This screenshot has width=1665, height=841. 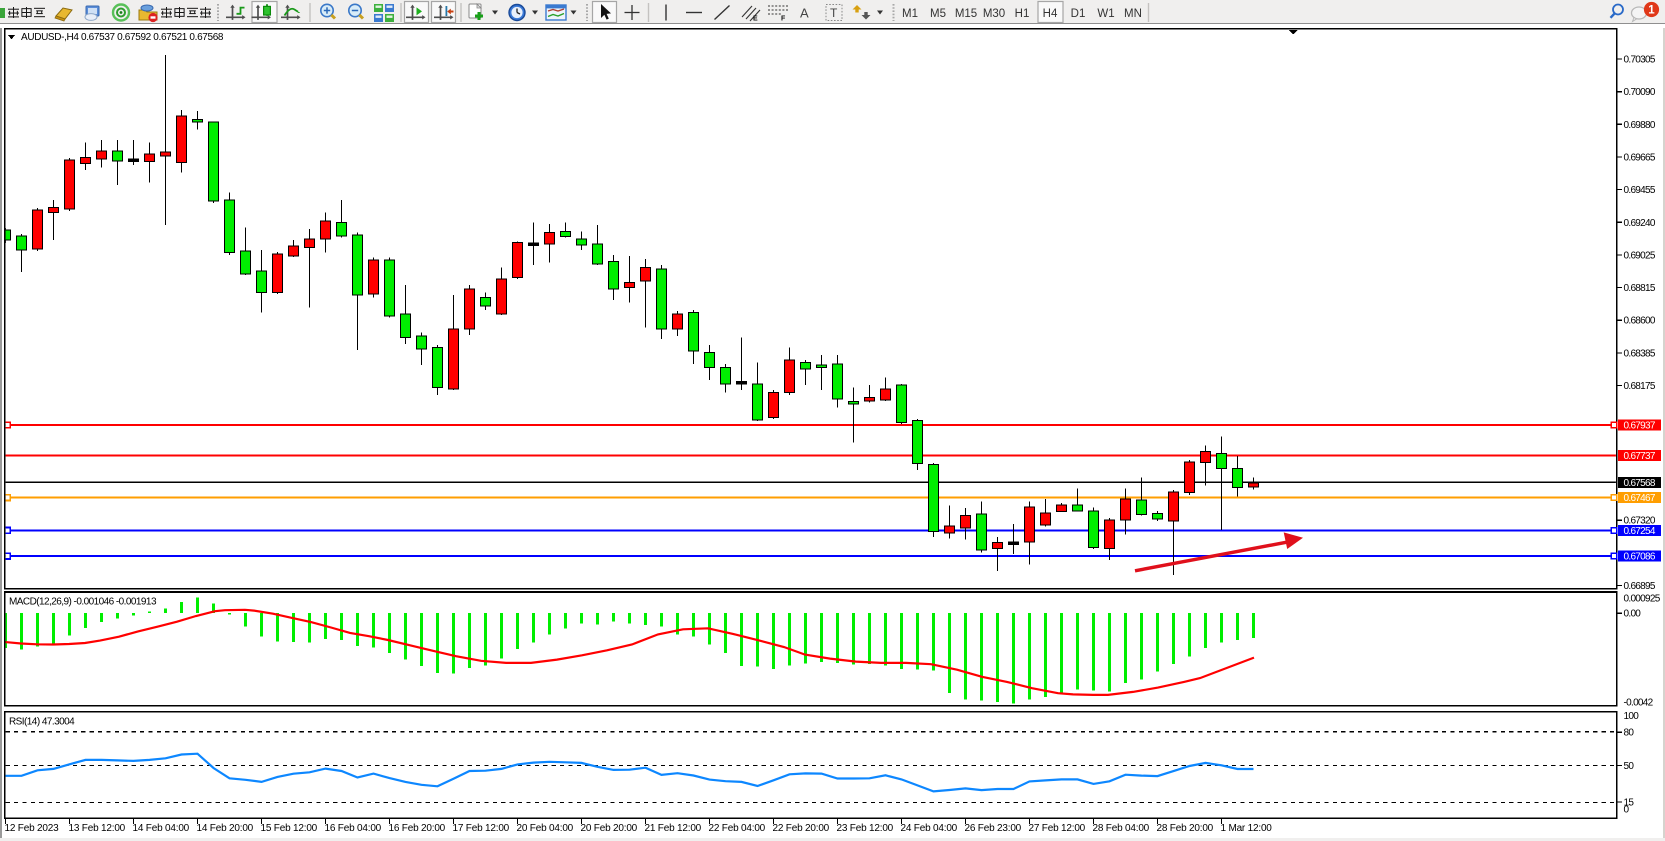 I want to click on svg-text: M5, so click(x=938, y=14).